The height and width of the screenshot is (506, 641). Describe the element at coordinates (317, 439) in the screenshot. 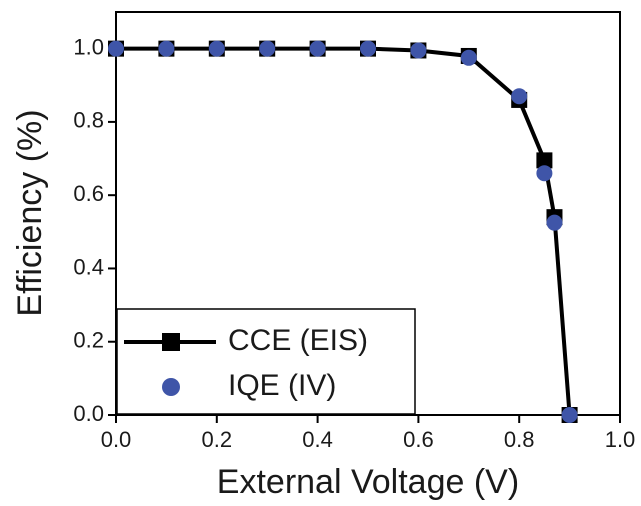

I see `x-tick-label: 0.4` at that location.